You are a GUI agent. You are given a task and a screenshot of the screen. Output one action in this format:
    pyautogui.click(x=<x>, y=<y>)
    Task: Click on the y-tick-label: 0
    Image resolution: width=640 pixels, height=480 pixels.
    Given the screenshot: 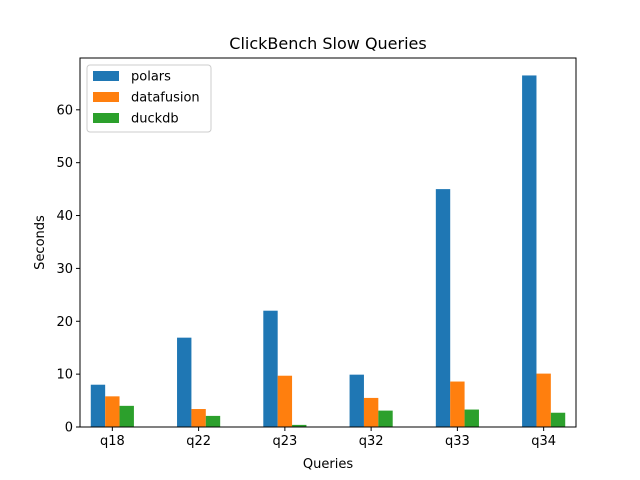 What is the action you would take?
    pyautogui.click(x=69, y=428)
    